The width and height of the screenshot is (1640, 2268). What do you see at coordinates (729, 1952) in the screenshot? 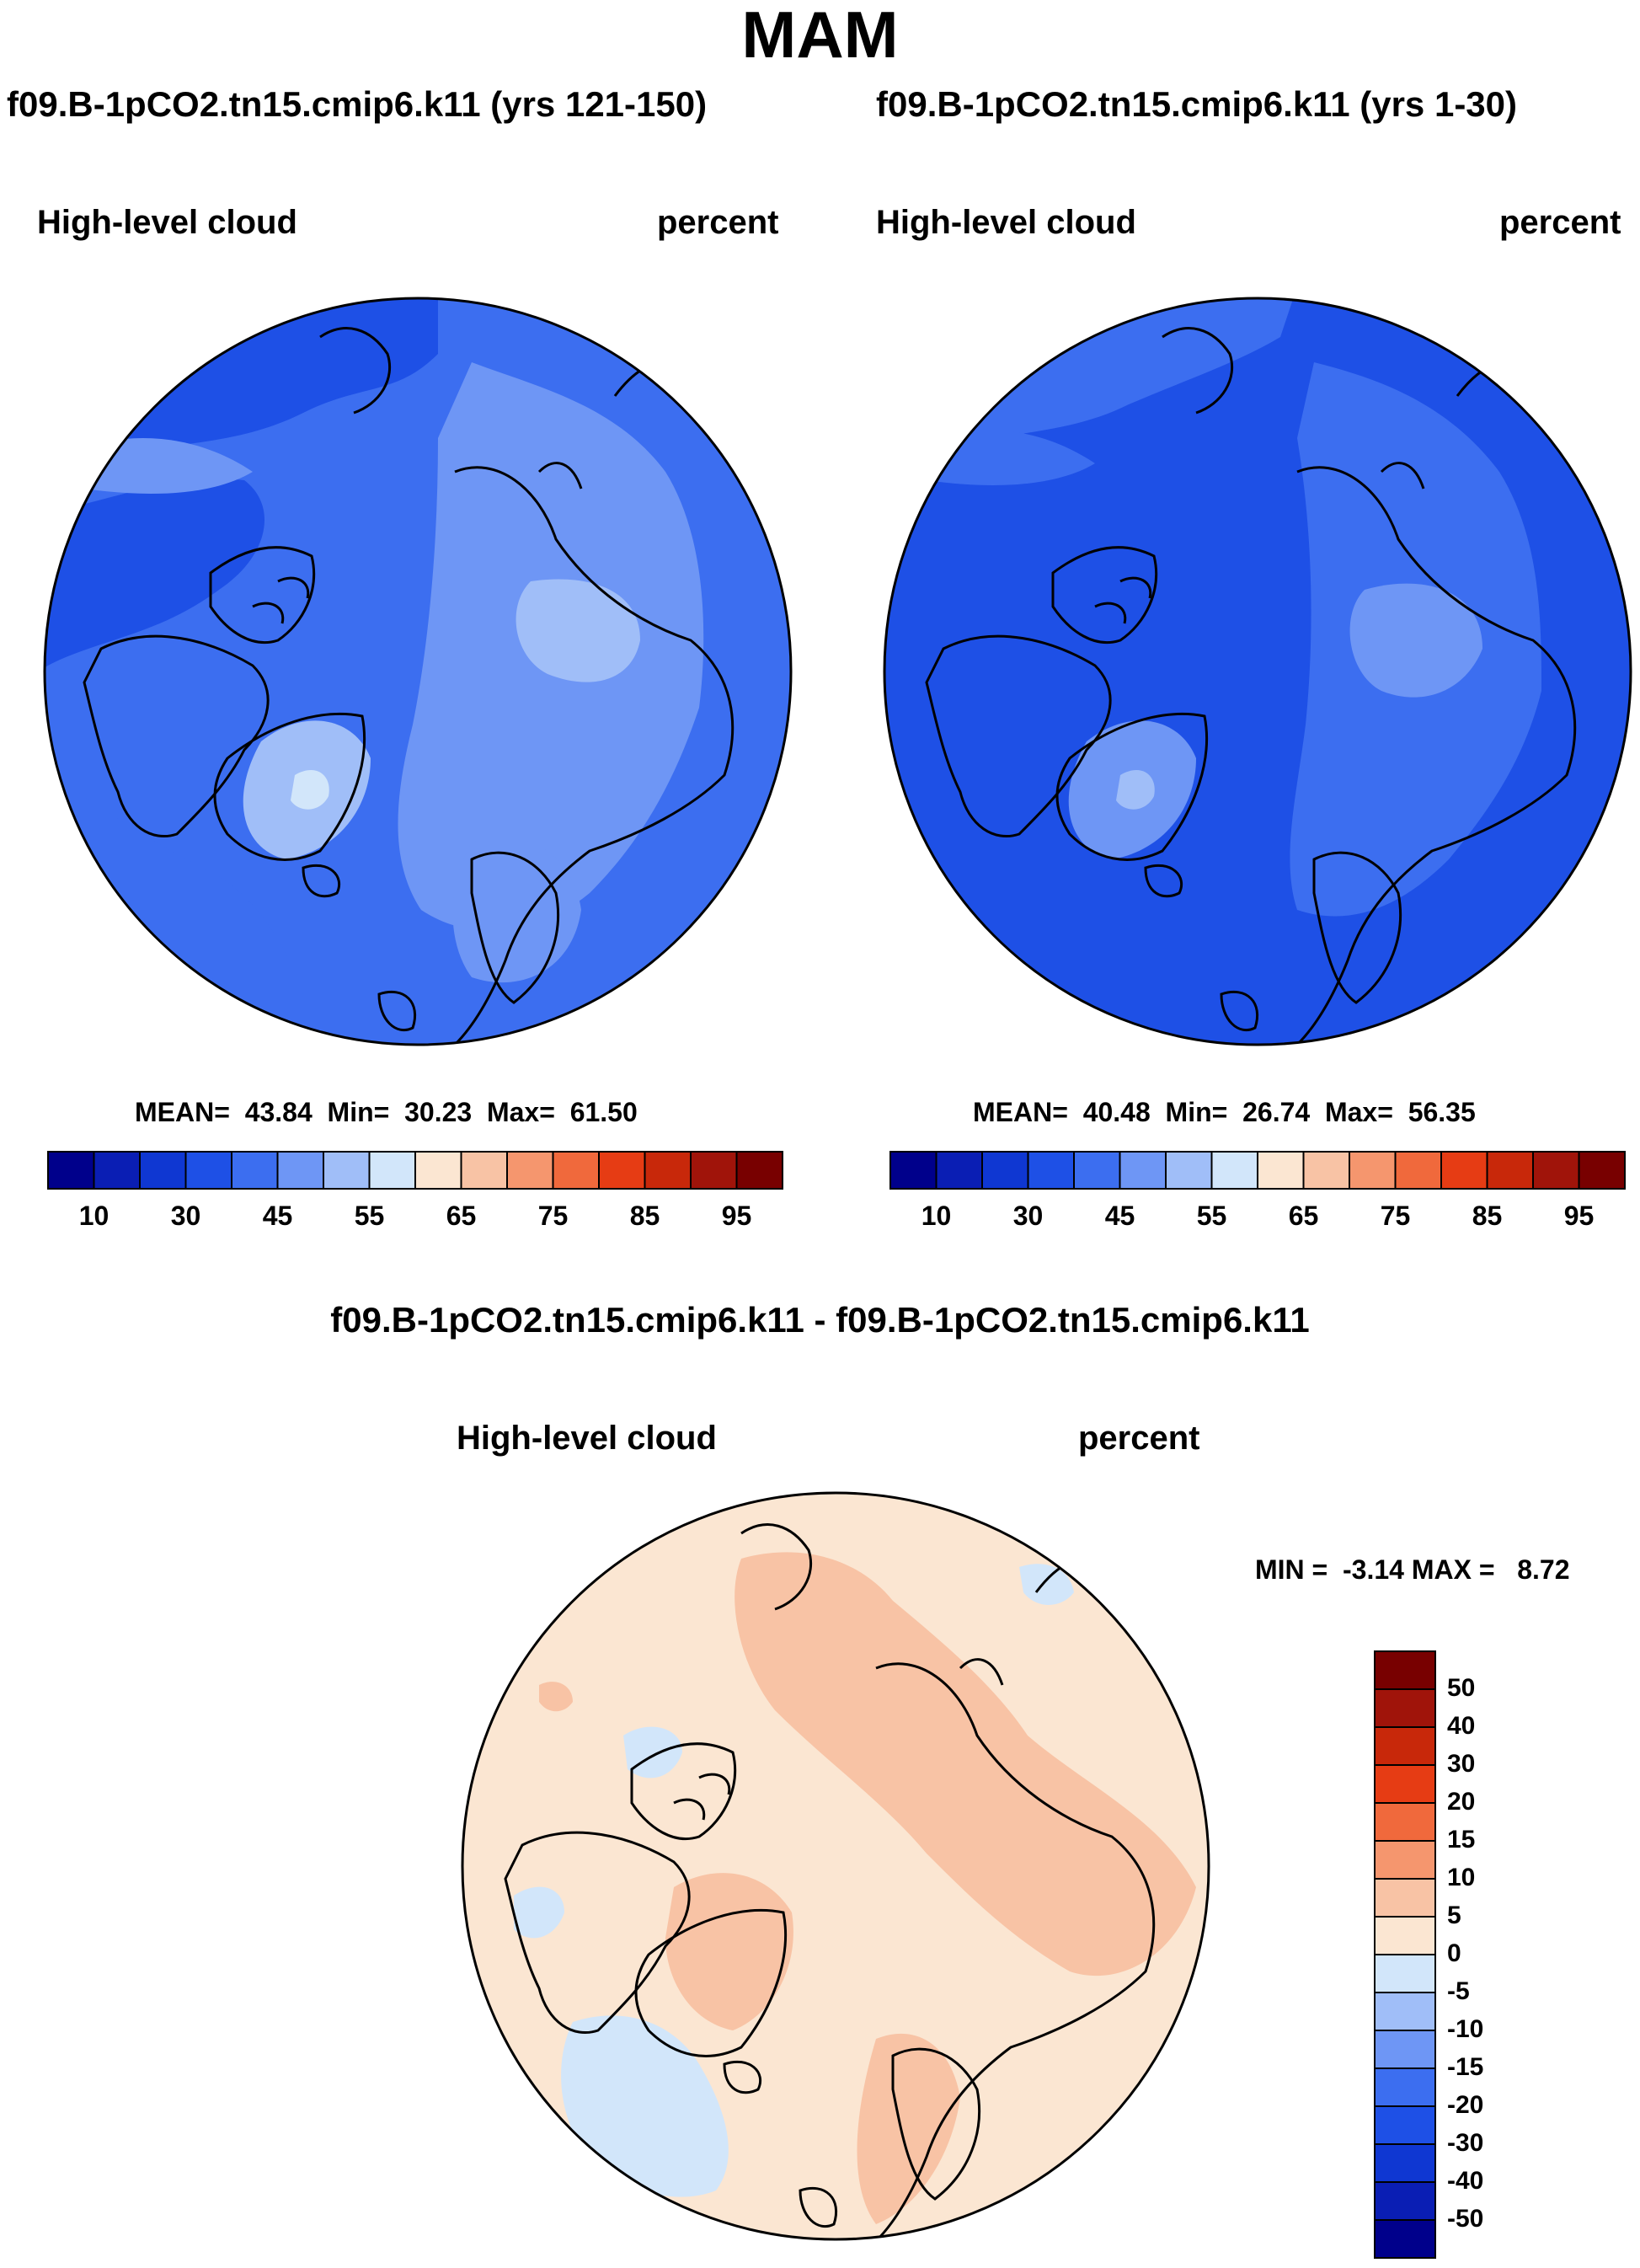
I see `map-diff-positive-region-greenland` at bounding box center [729, 1952].